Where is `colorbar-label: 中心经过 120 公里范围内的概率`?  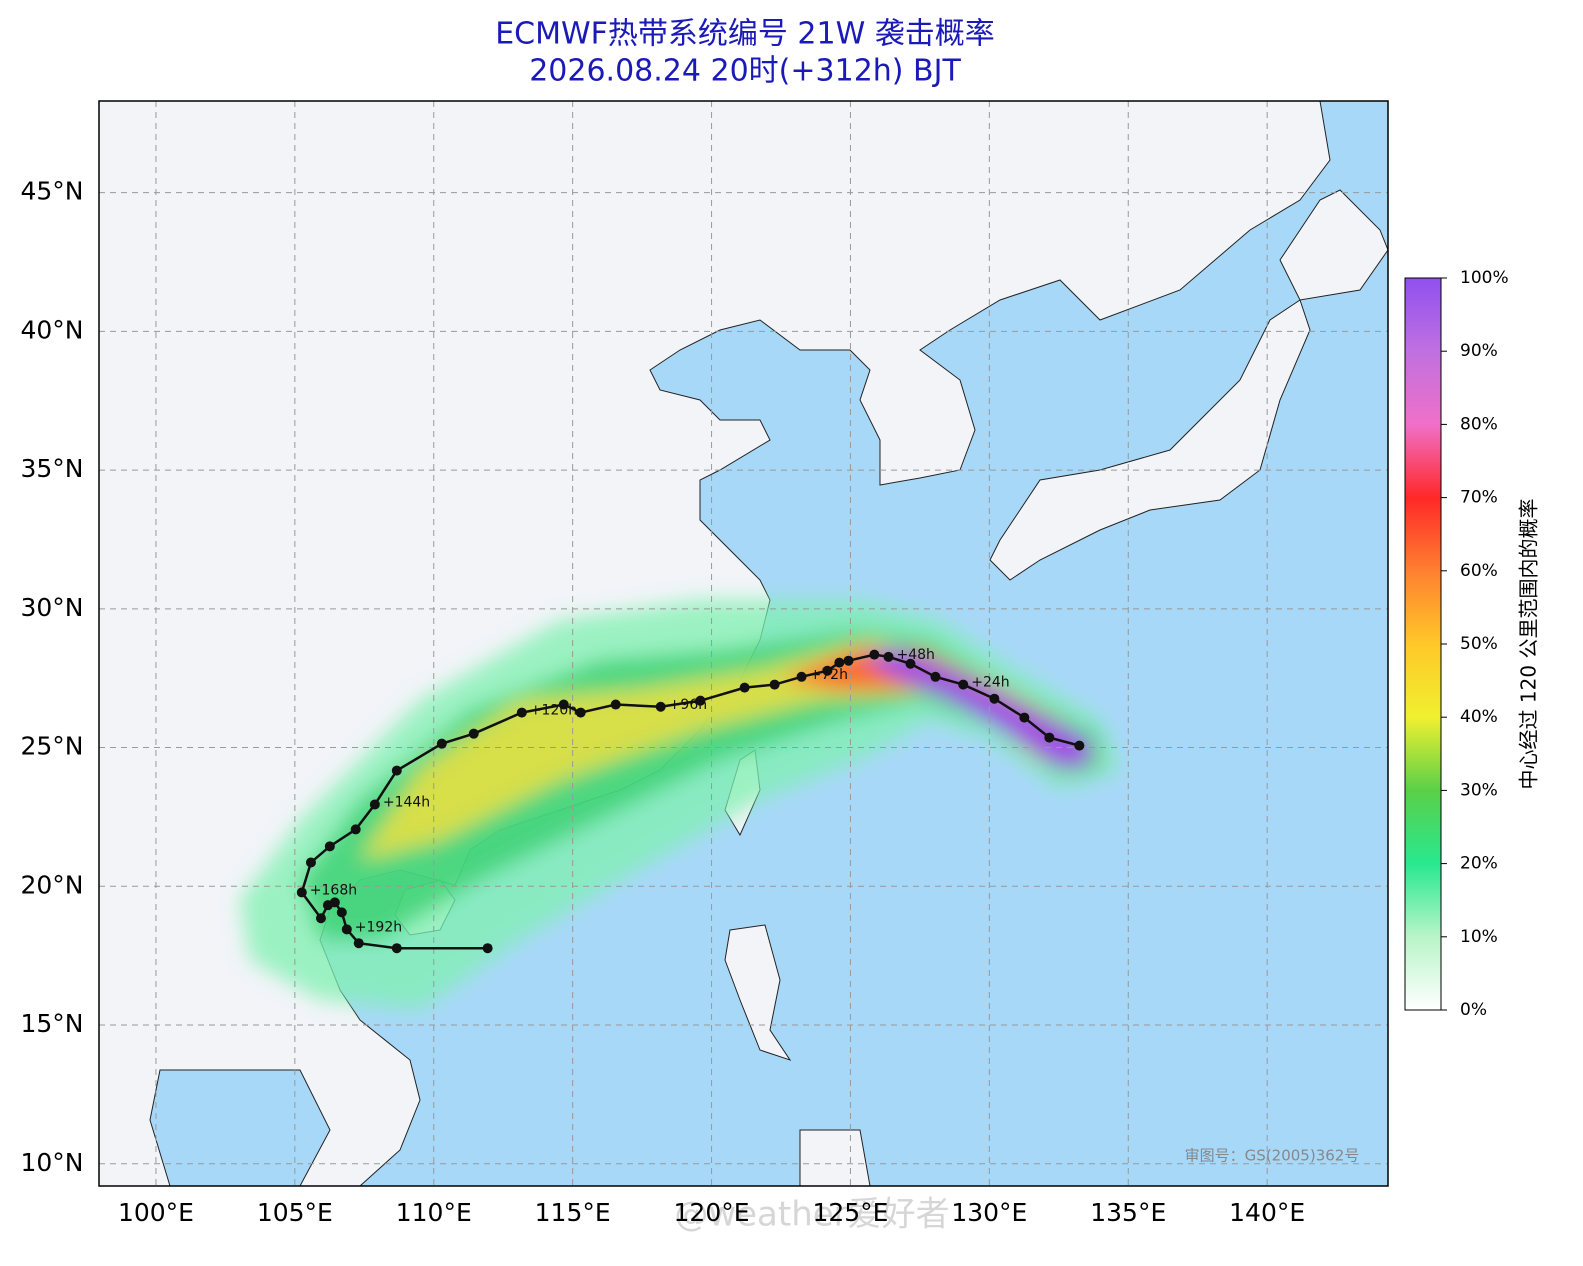 colorbar-label: 中心经过 120 公里范围内的概率 is located at coordinates (1529, 644).